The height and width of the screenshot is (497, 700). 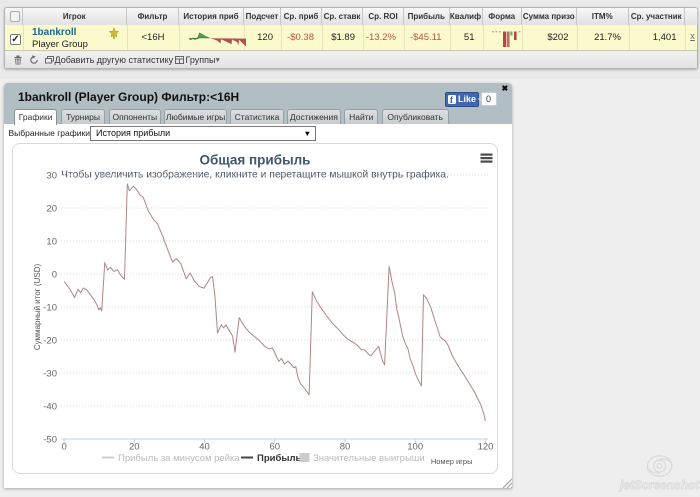 I want to click on svg-text: -30, so click(x=50, y=374).